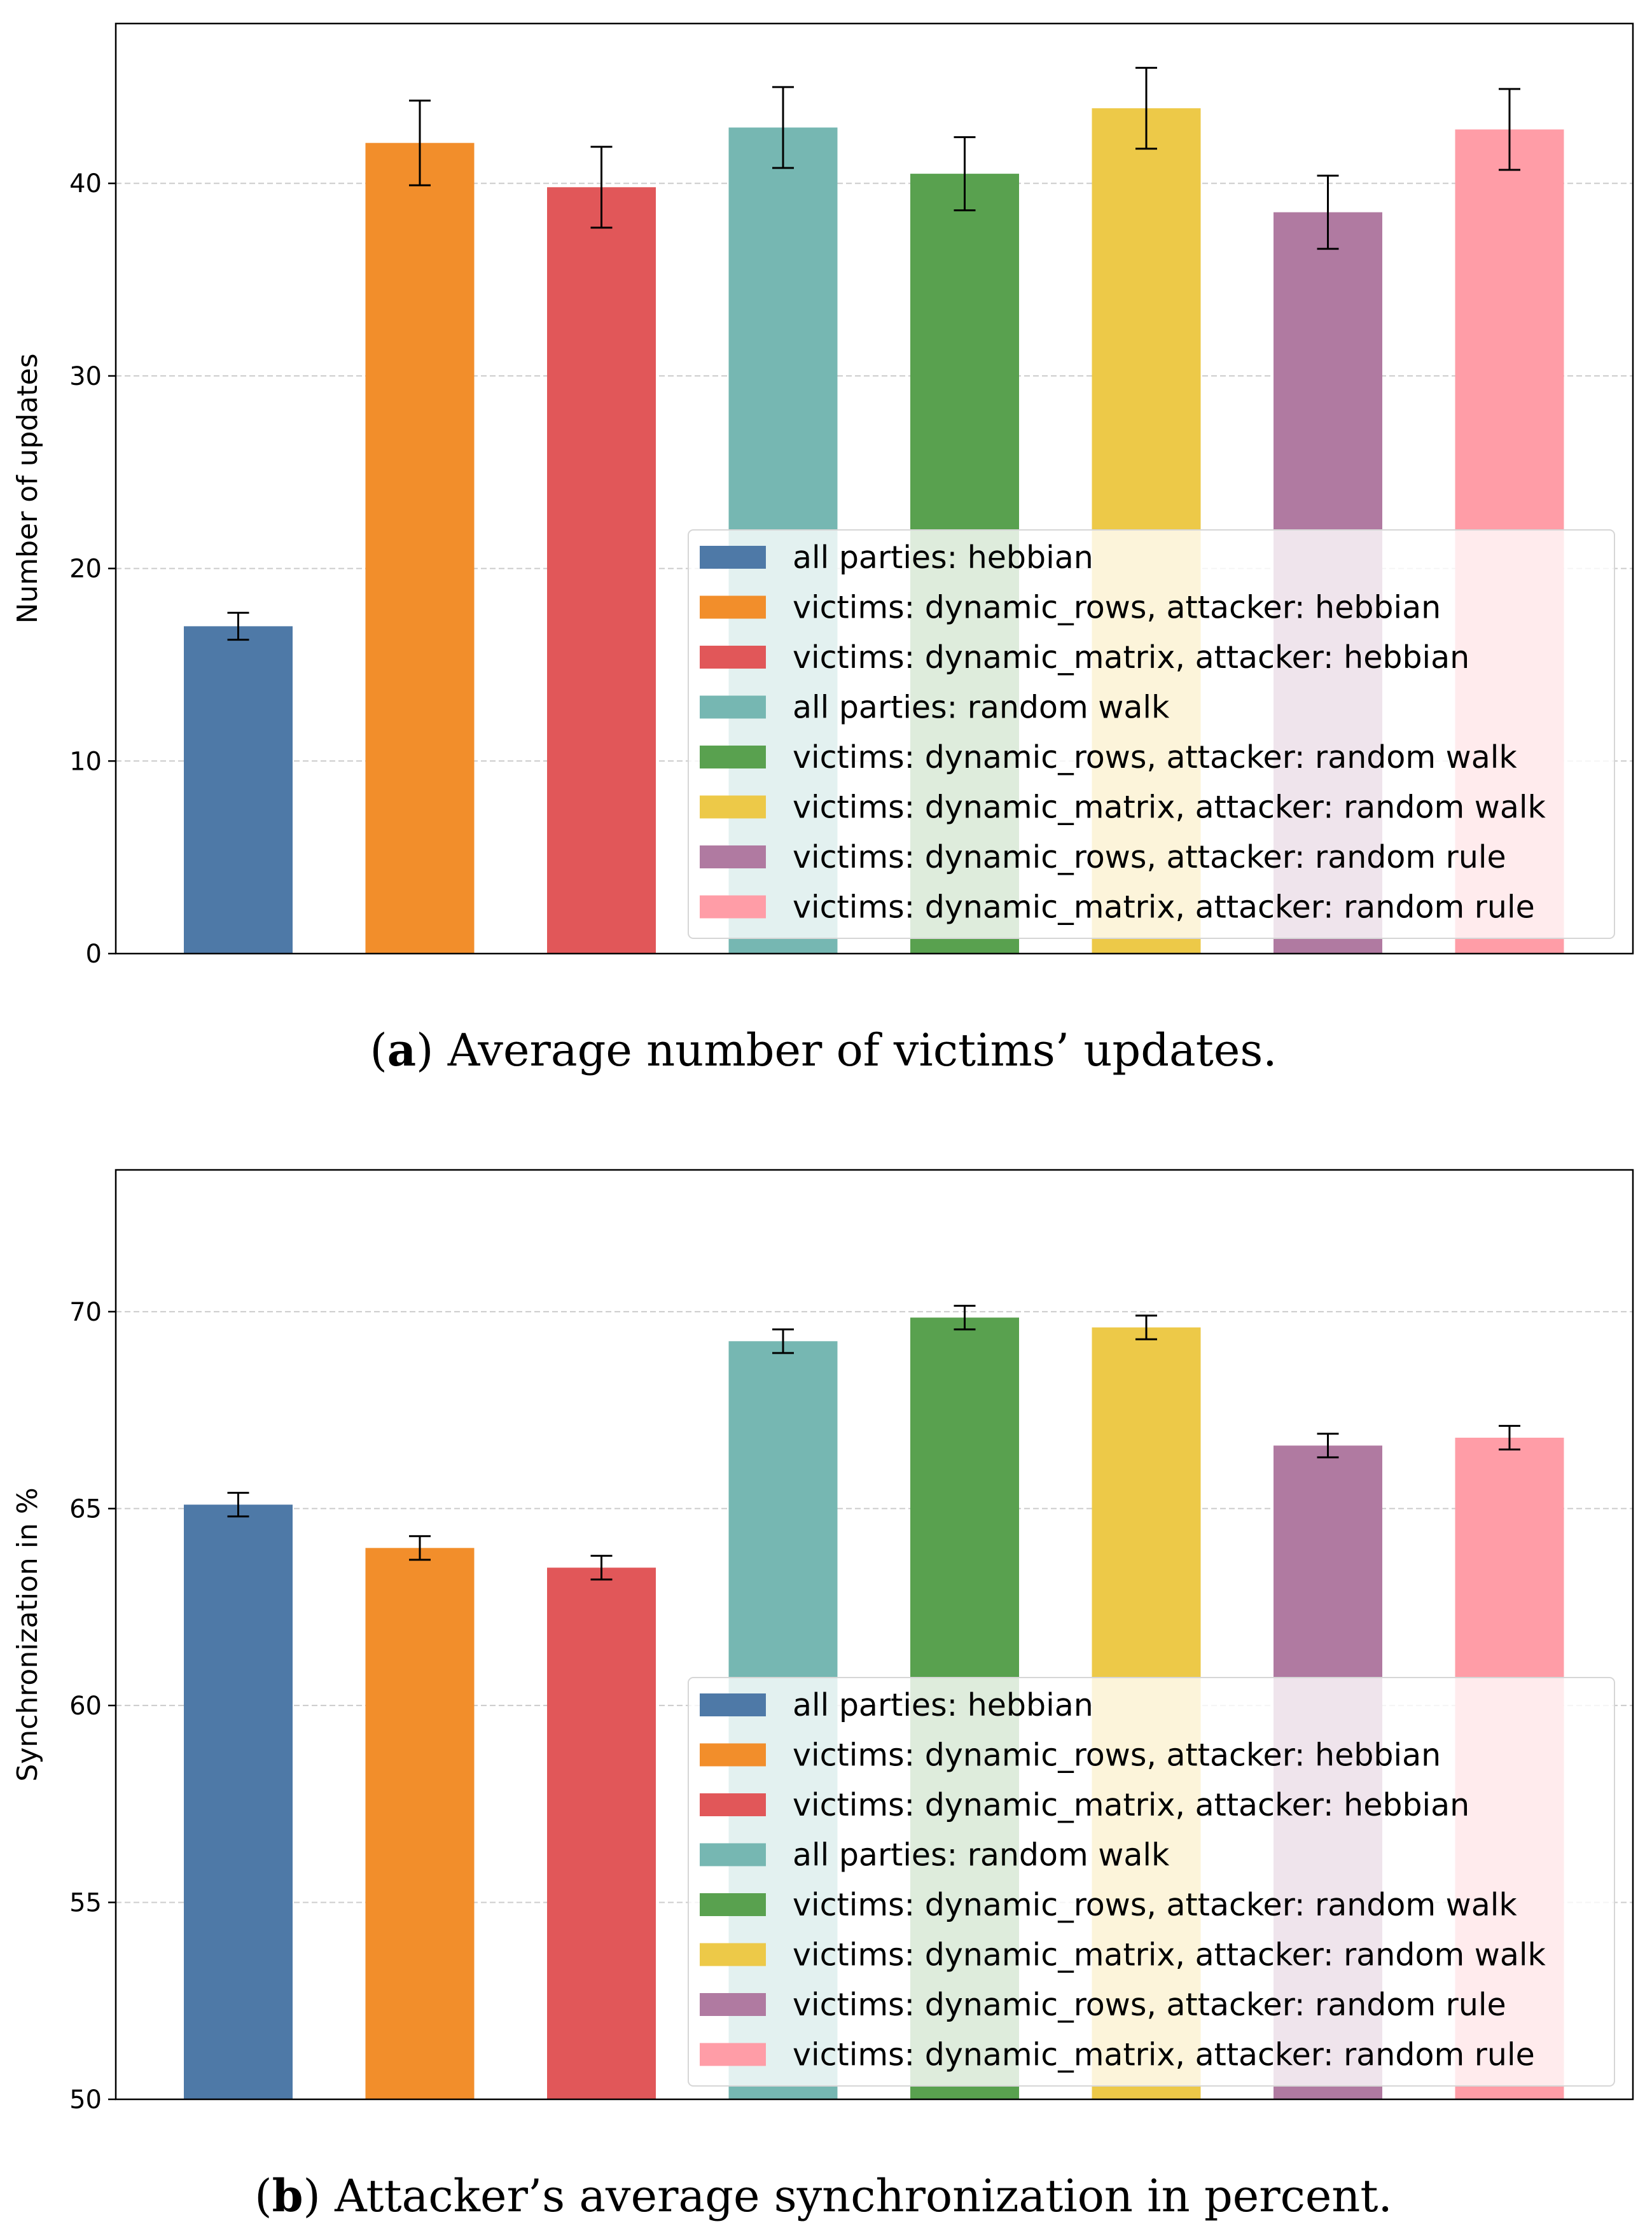  What do you see at coordinates (86, 376) in the screenshot?
I see `y-tick-label: 30` at bounding box center [86, 376].